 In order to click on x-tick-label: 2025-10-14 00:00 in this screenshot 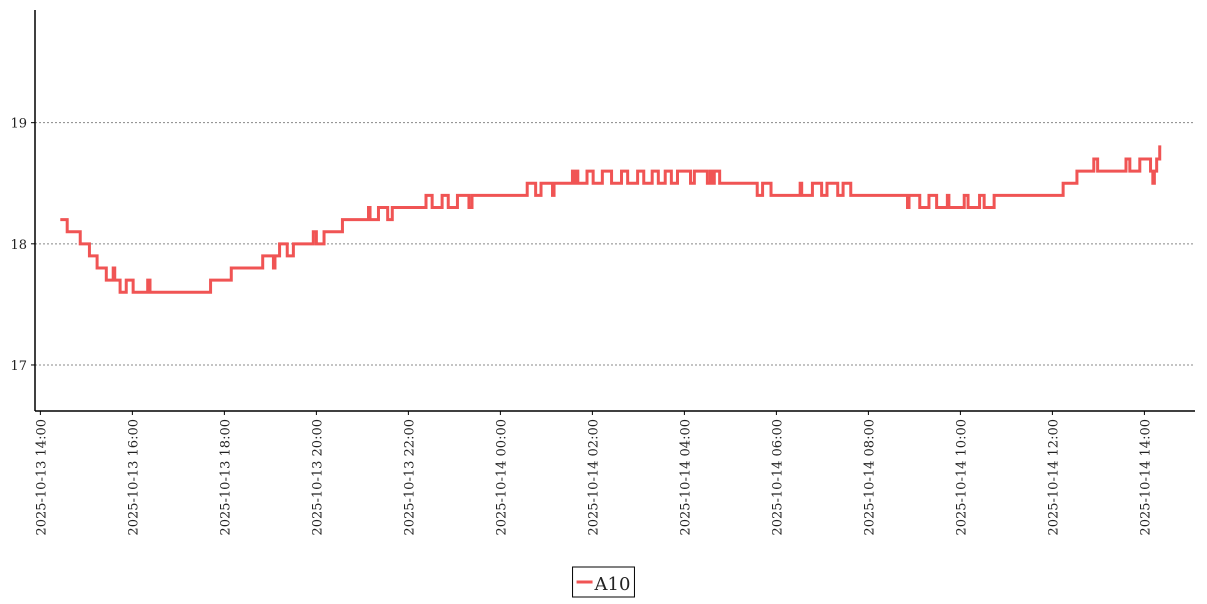, I will do `click(501, 477)`.